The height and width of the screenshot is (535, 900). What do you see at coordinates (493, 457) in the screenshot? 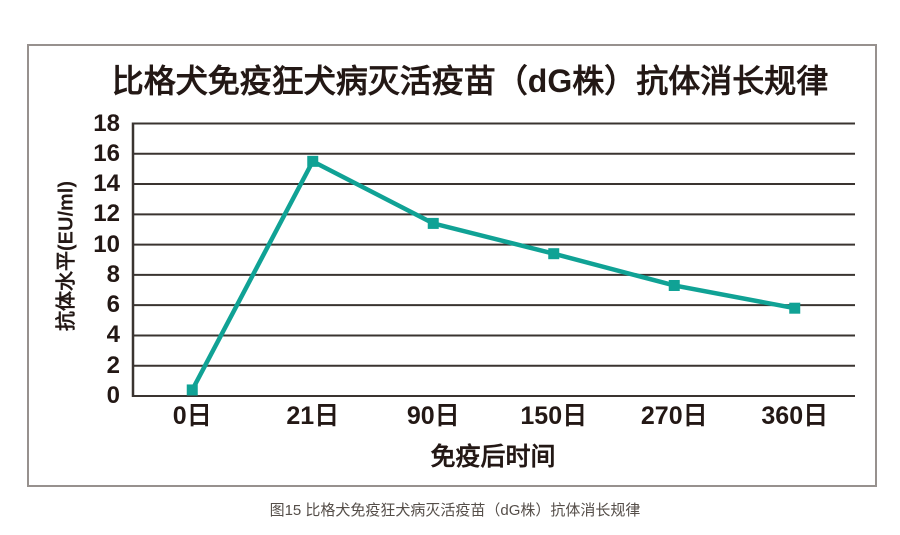
I see `x-axis-title: 免疫后时间` at bounding box center [493, 457].